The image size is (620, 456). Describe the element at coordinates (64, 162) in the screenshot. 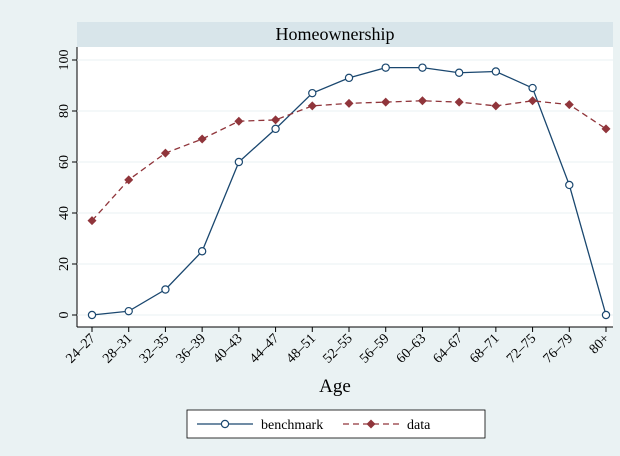

I see `y-tick-label: 60` at that location.